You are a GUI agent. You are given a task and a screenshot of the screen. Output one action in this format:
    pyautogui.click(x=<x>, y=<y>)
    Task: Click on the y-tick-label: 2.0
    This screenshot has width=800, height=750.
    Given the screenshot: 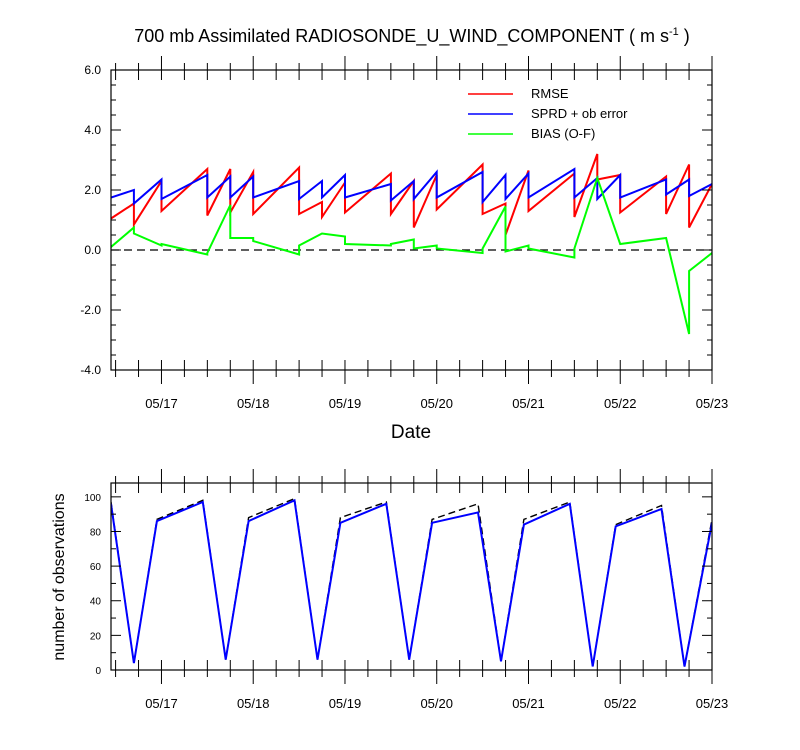 What is the action you would take?
    pyautogui.click(x=92, y=190)
    